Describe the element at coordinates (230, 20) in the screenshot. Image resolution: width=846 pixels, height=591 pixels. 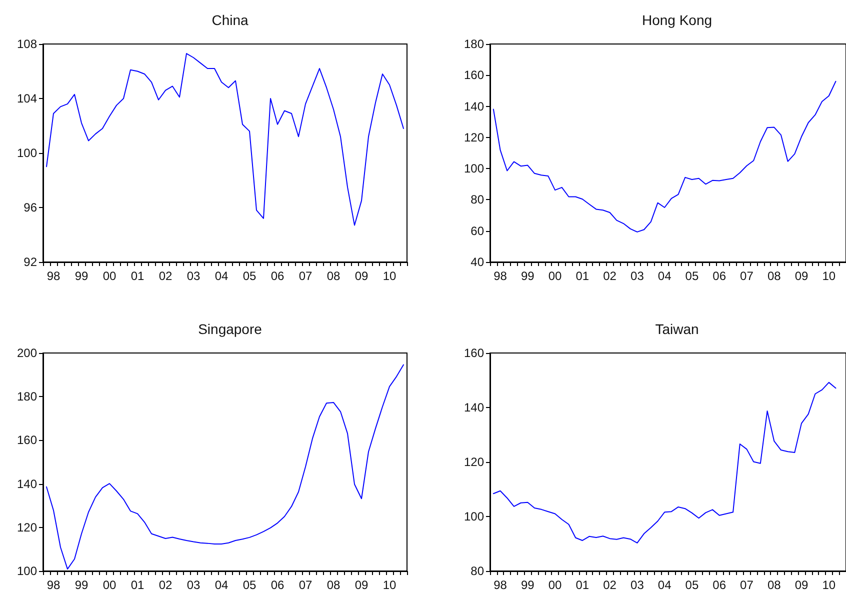
I see `chart-title: China` at that location.